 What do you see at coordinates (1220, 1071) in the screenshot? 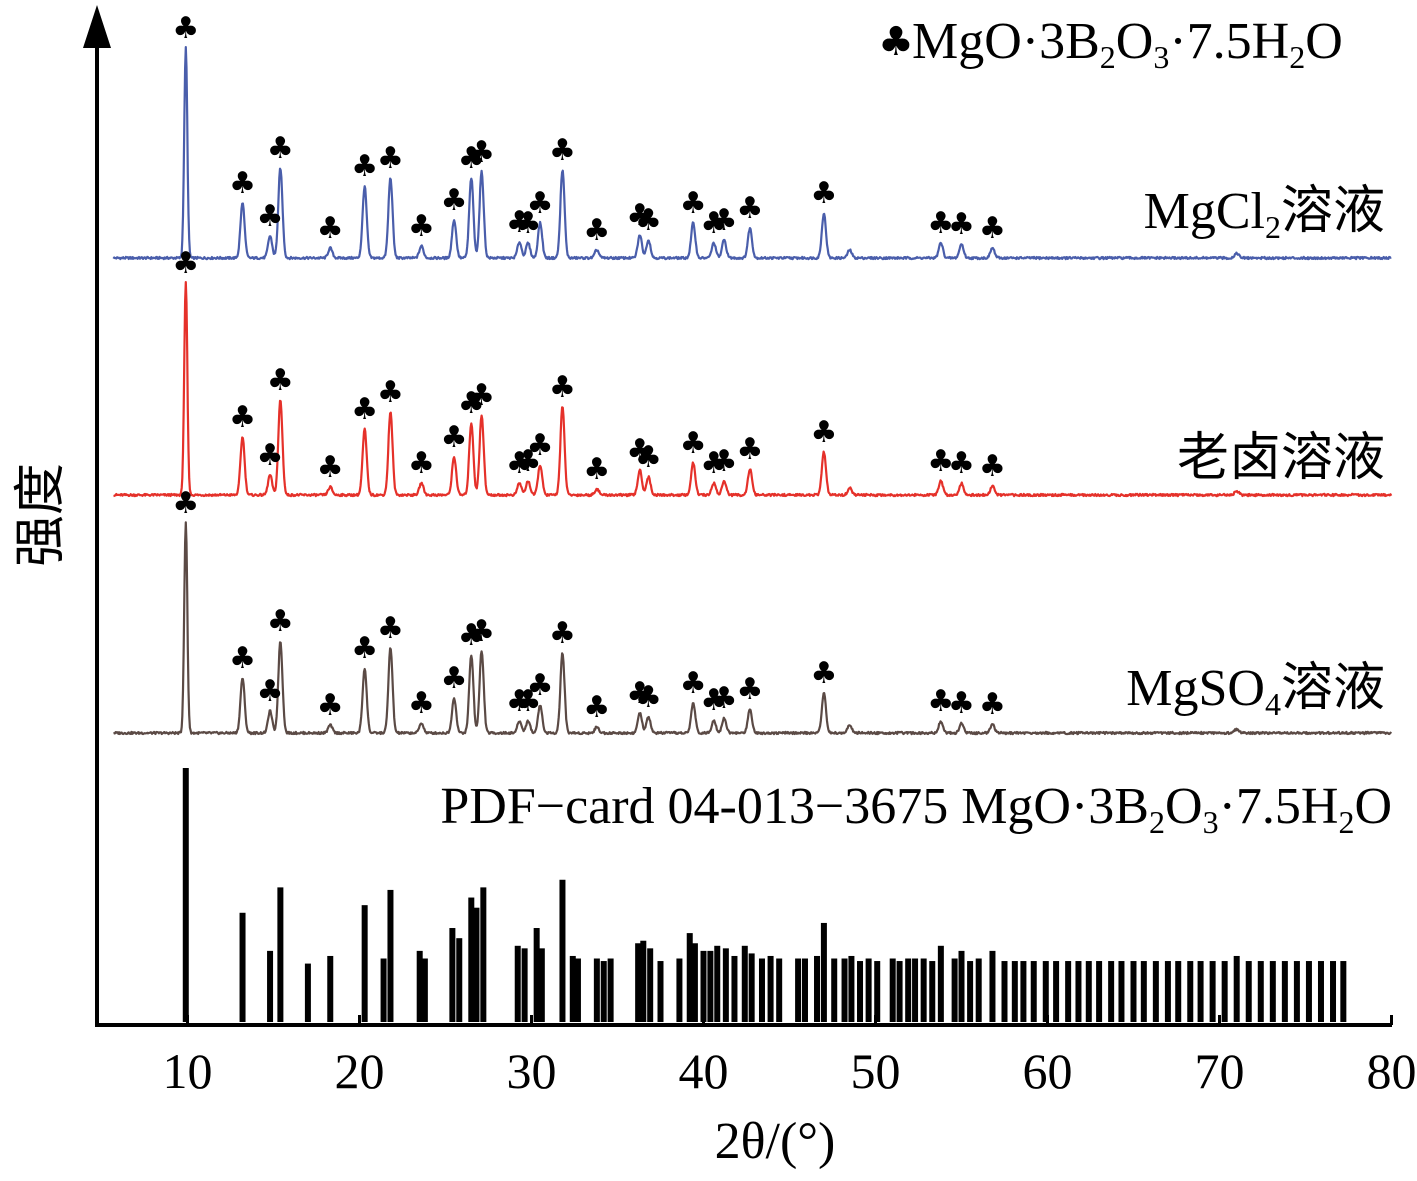
I see `x-tick-label-70: 70` at bounding box center [1220, 1071].